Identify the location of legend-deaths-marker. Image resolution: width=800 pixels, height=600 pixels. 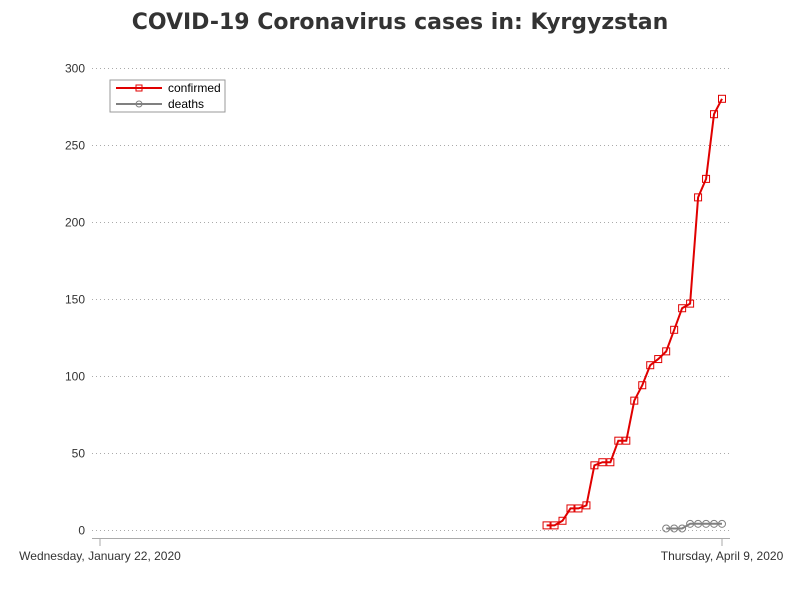
(139, 104).